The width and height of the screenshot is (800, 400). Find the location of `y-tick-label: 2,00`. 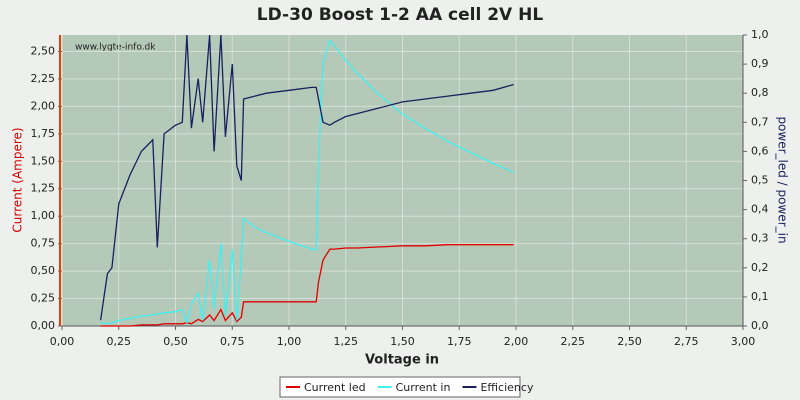

y-tick-label: 2,00 is located at coordinates (43, 105).